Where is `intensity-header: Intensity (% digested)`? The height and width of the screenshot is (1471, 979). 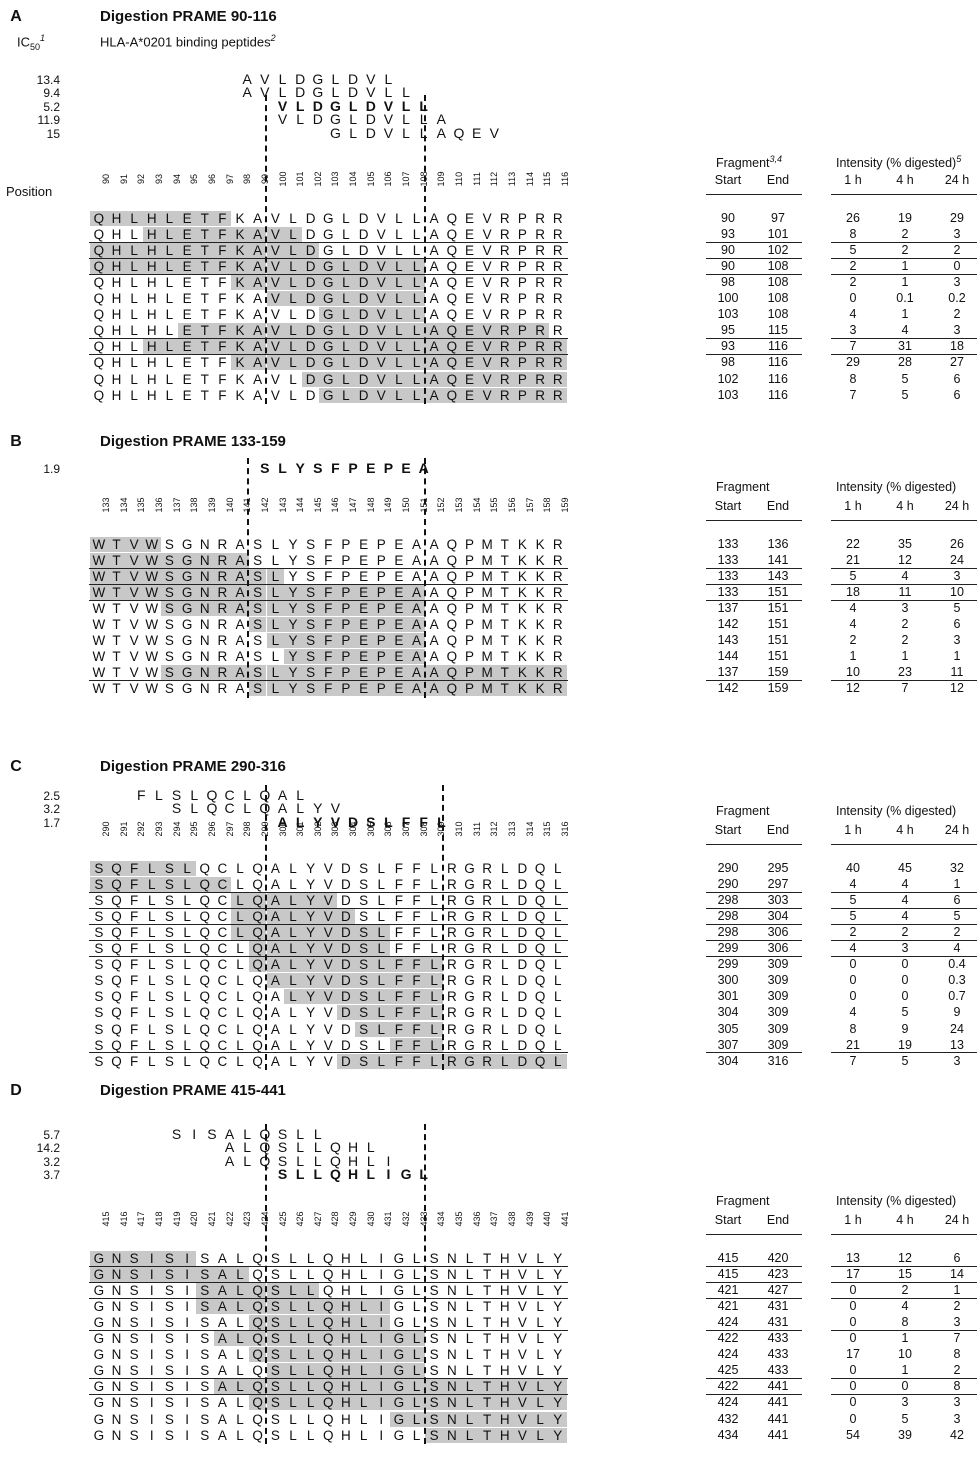 intensity-header: Intensity (% digested) is located at coordinates (896, 811).